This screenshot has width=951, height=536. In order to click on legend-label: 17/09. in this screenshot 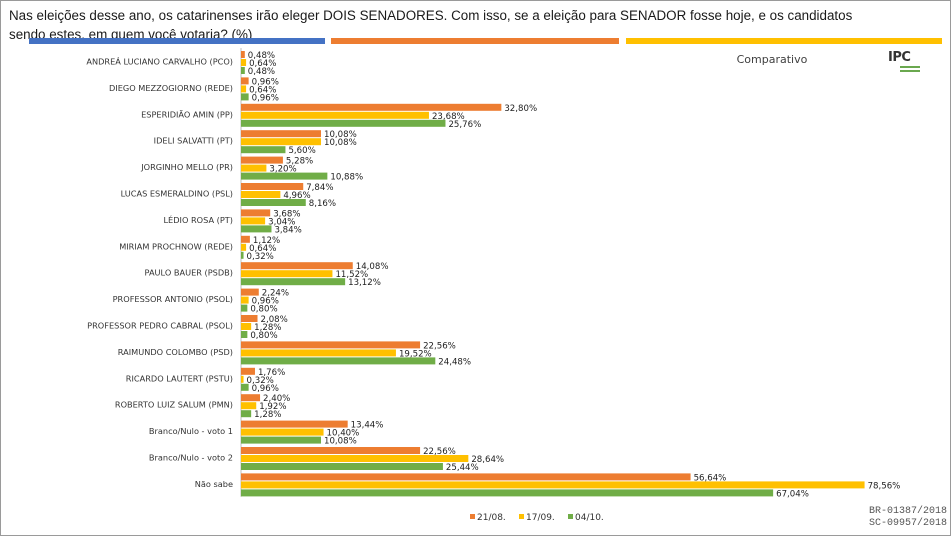, I will do `click(540, 518)`.